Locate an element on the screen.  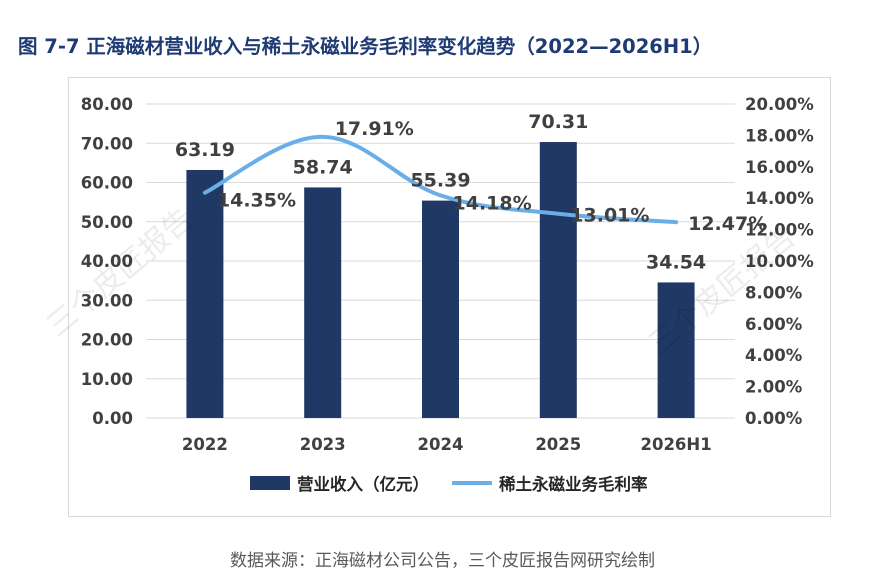
bar-data-label: 70.31 is located at coordinates (558, 122).